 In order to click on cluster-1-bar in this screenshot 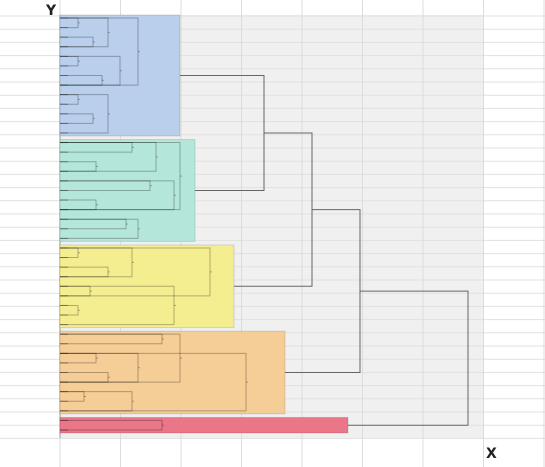, I will do `click(120, 75)`.